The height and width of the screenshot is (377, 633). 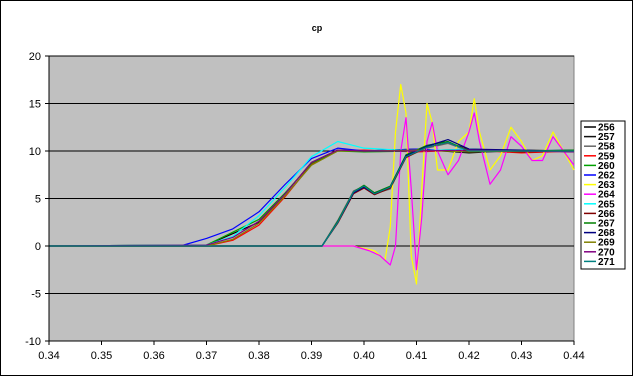 I want to click on x-tick-label: 0.44, so click(x=573, y=356).